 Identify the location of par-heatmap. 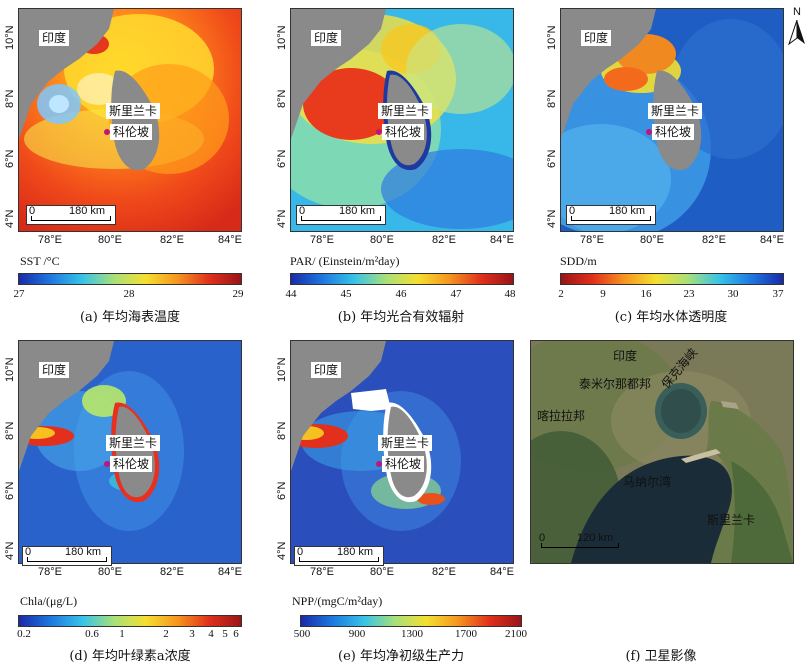
(402, 120).